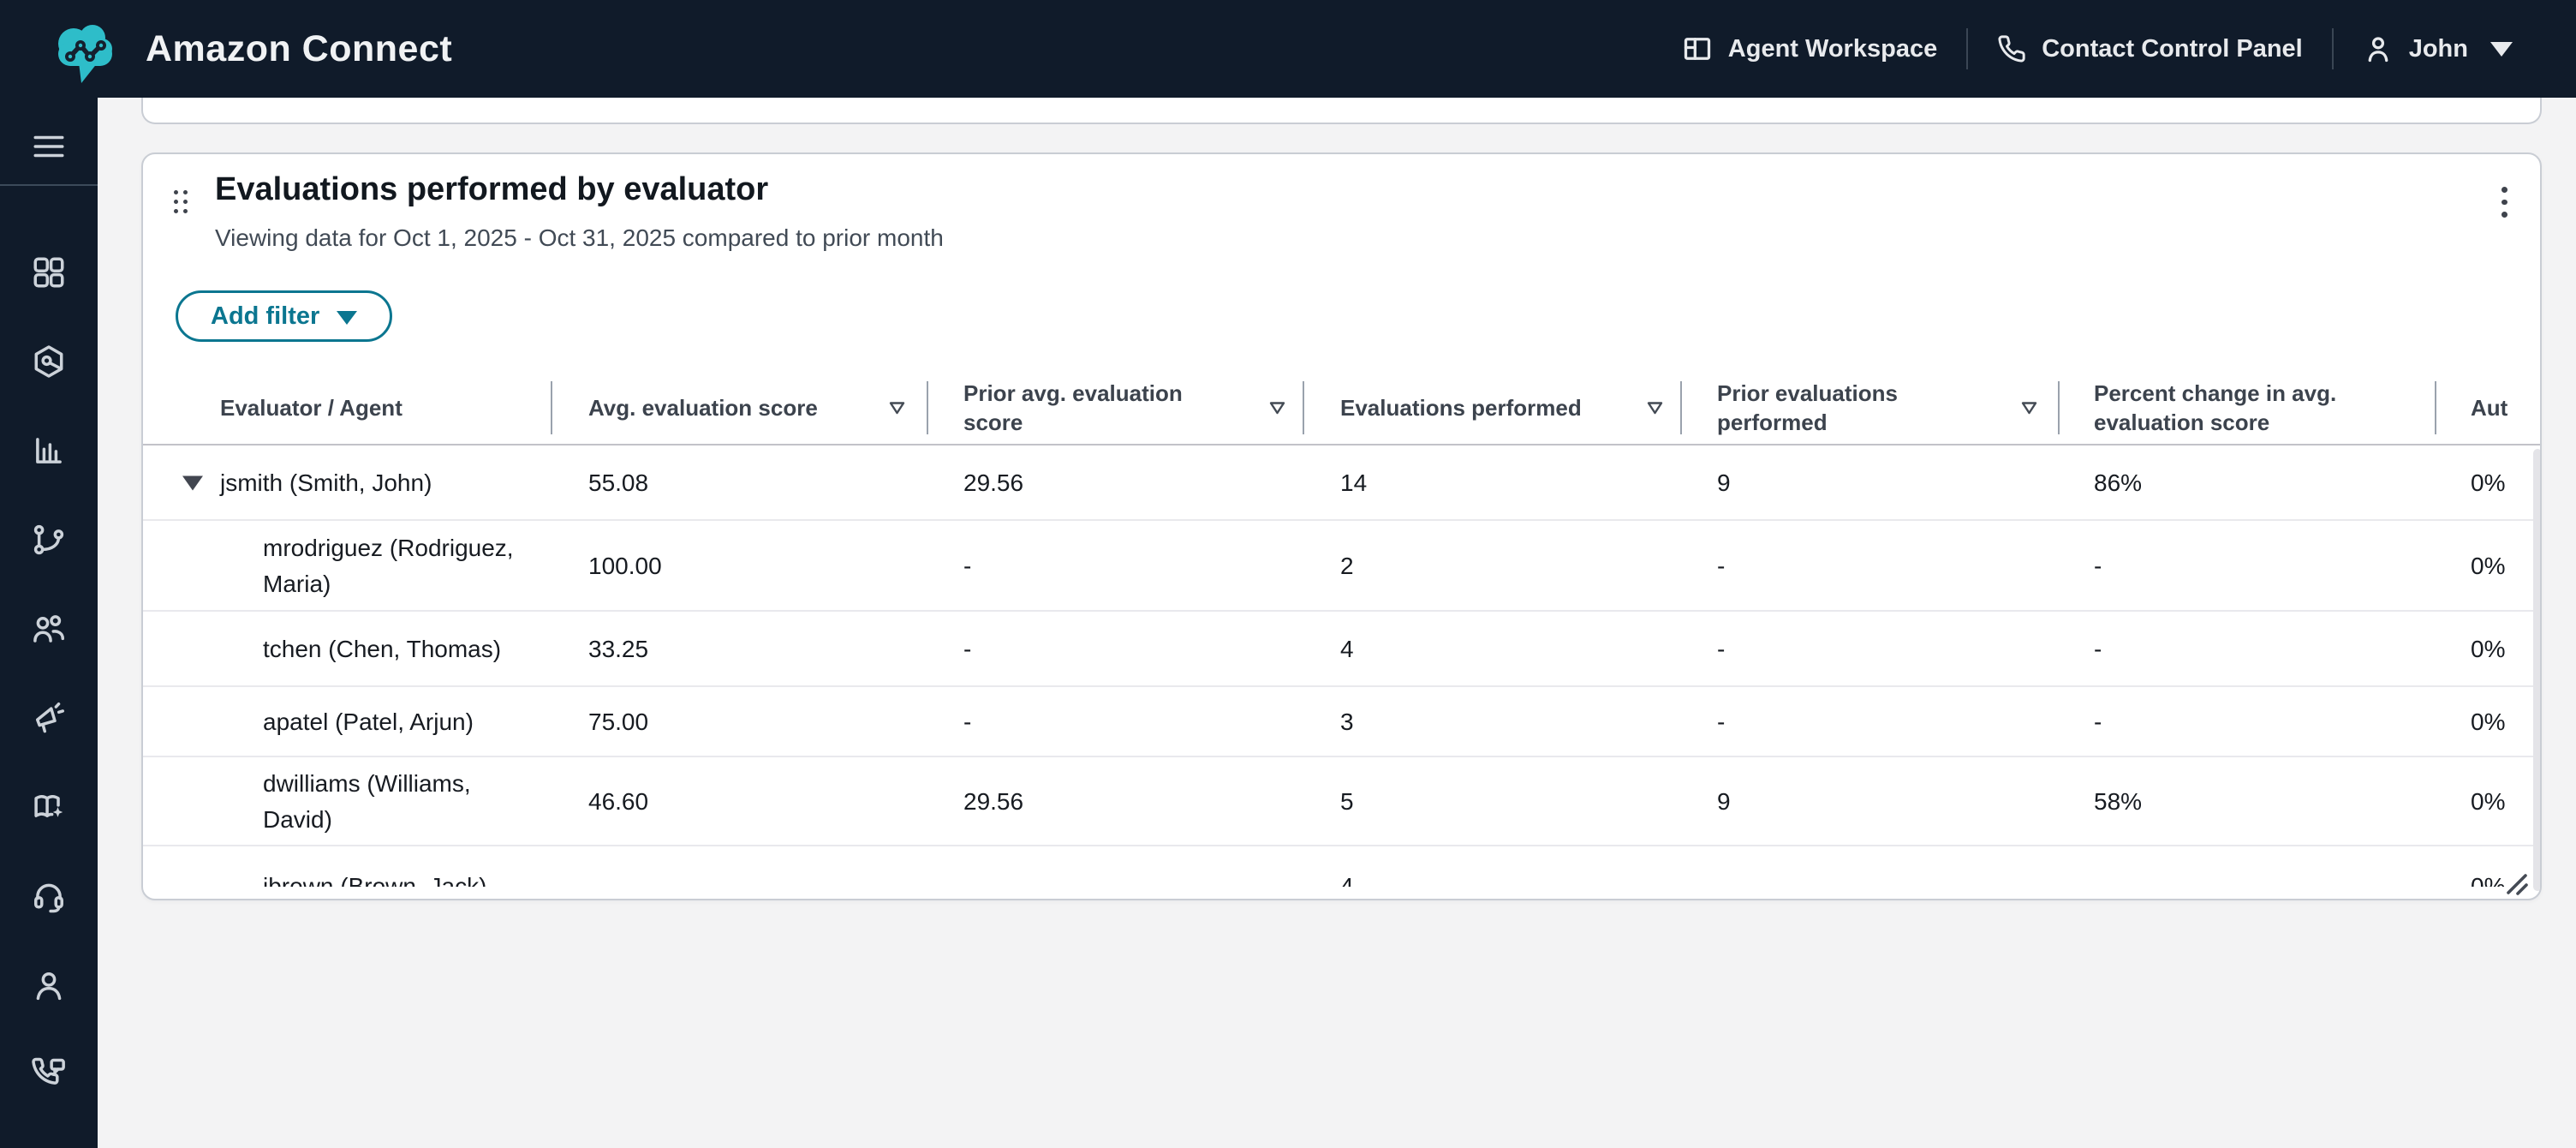 Image resolution: width=2576 pixels, height=1148 pixels. What do you see at coordinates (592, 880) in the screenshot?
I see `avg-score-value: -` at bounding box center [592, 880].